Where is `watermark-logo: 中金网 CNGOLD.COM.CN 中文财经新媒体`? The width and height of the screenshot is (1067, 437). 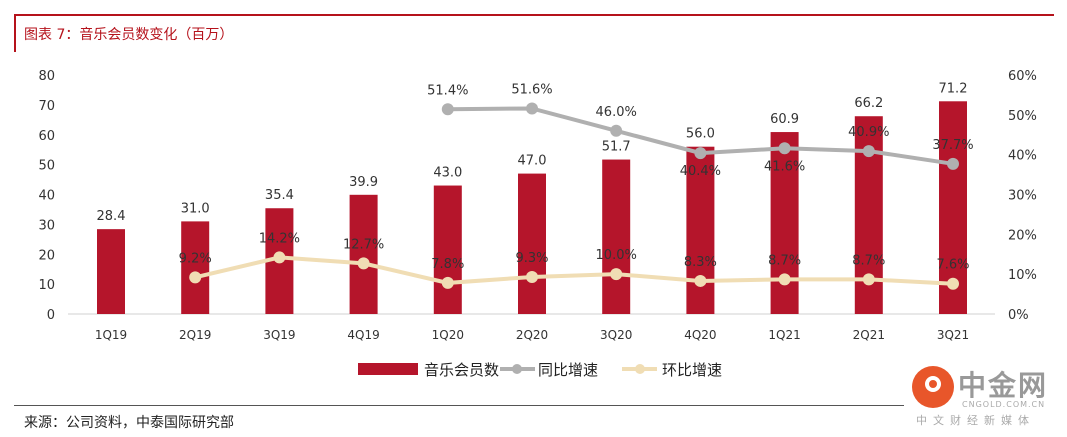
watermark-logo: 中金网 CNGOLD.COM.CN 中文财经新媒体 is located at coordinates (983, 397).